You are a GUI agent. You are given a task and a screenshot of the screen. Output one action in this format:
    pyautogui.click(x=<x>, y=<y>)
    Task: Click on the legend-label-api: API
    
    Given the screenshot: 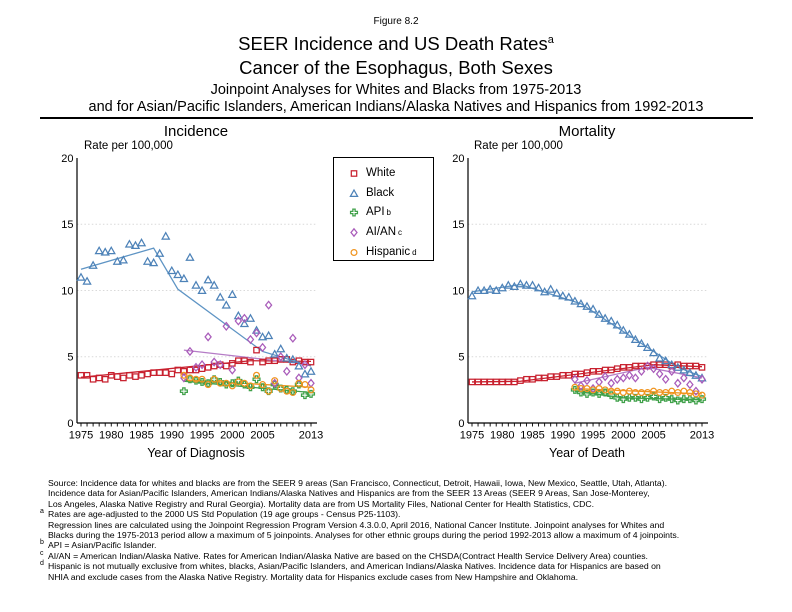 What is the action you would take?
    pyautogui.click(x=375, y=212)
    